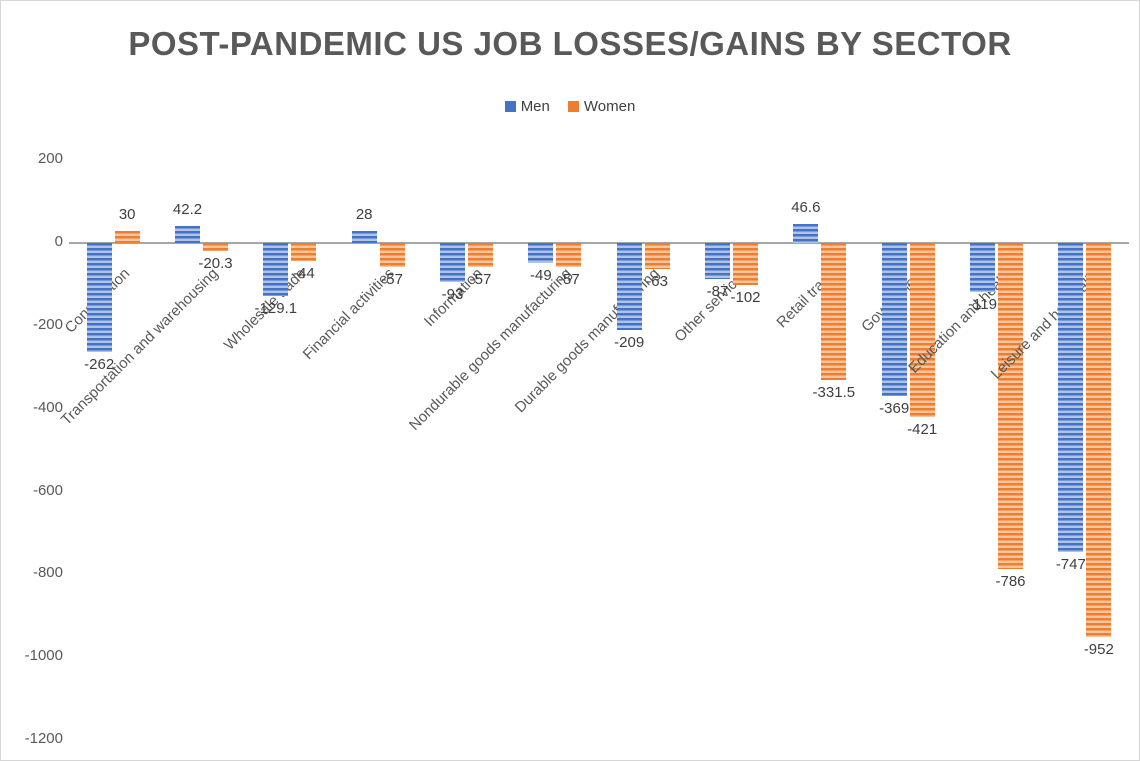 The height and width of the screenshot is (761, 1140). I want to click on bar-men-other-services, so click(717, 261).